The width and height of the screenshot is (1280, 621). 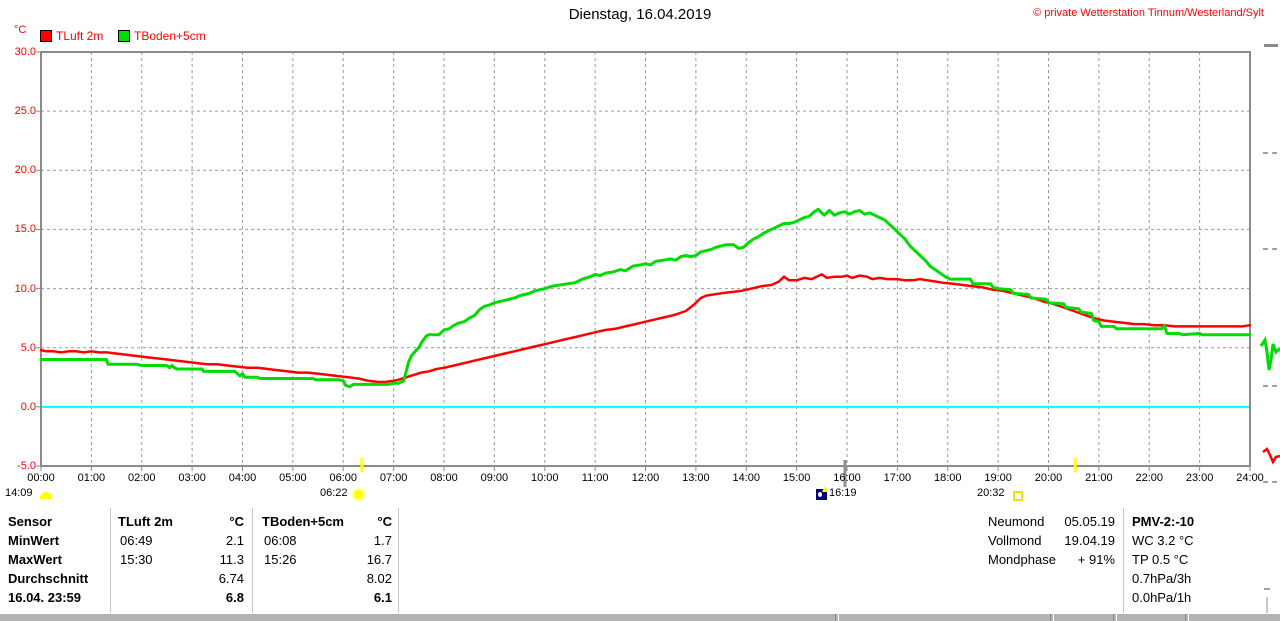 What do you see at coordinates (1048, 478) in the screenshot?
I see `x-tick-label: 20:00` at bounding box center [1048, 478].